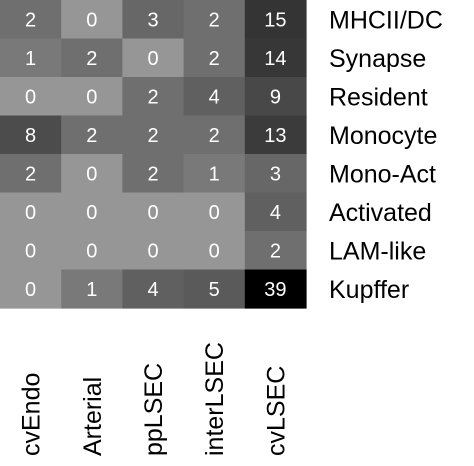 This screenshot has height=466, width=474. What do you see at coordinates (380, 213) in the screenshot?
I see `row-label: Activated` at bounding box center [380, 213].